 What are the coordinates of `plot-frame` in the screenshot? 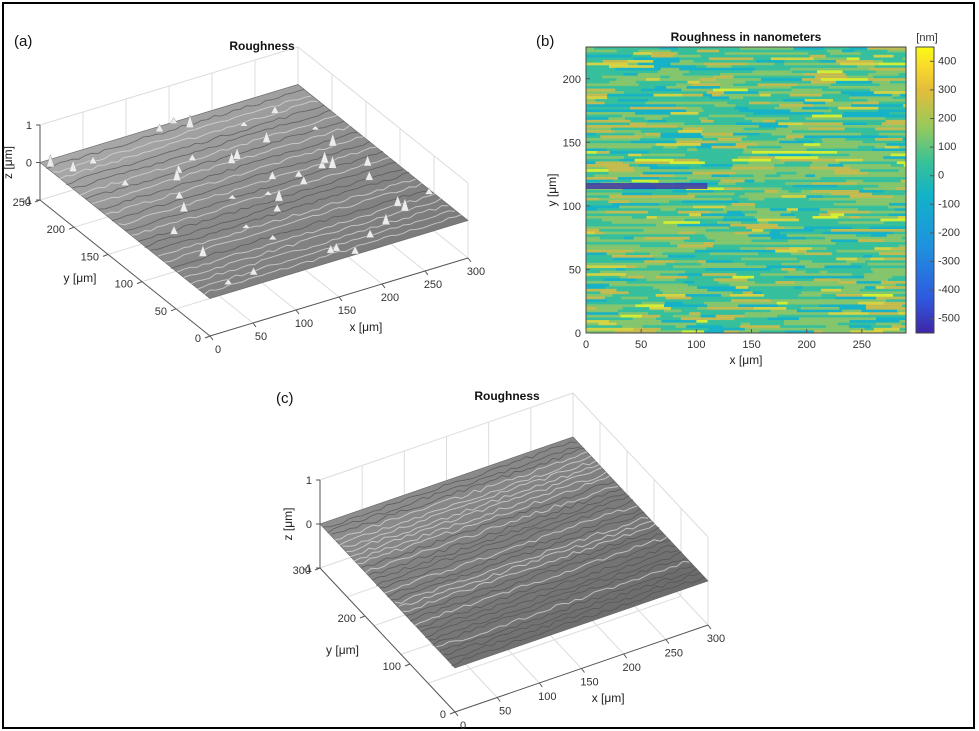 It's located at (746, 190).